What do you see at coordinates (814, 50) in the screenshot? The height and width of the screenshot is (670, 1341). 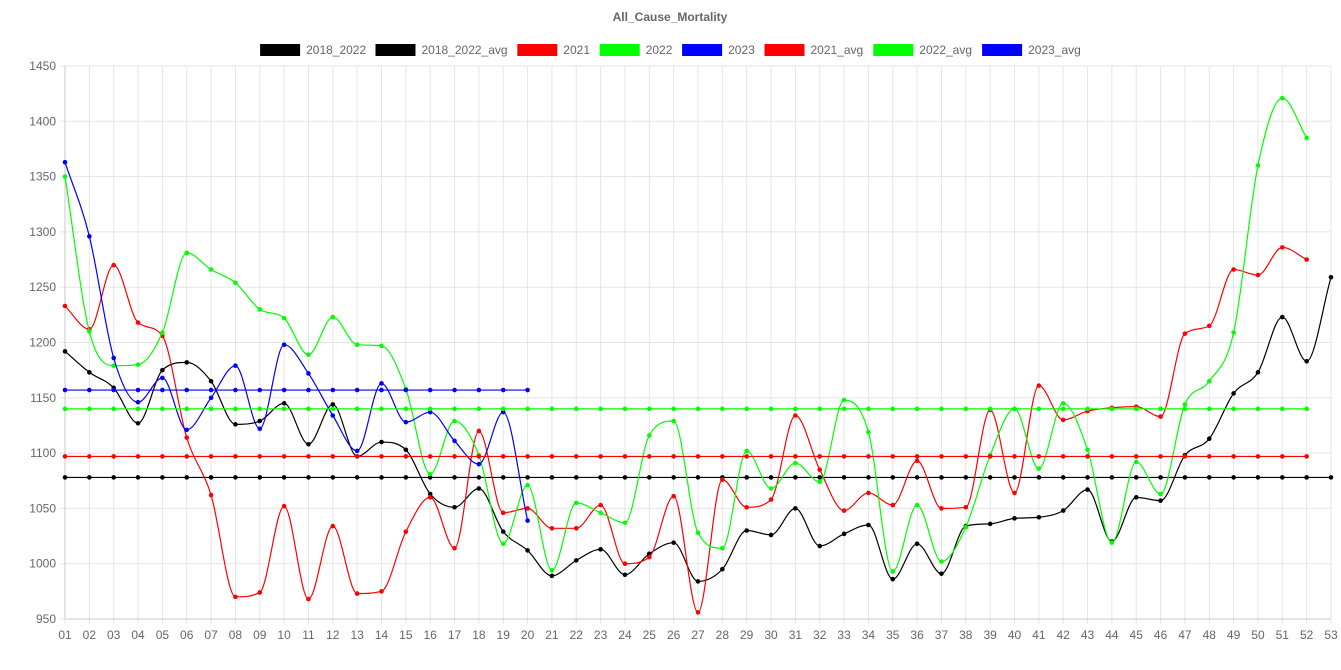 I see `legend-item-2021_avg: 2021_avg` at bounding box center [814, 50].